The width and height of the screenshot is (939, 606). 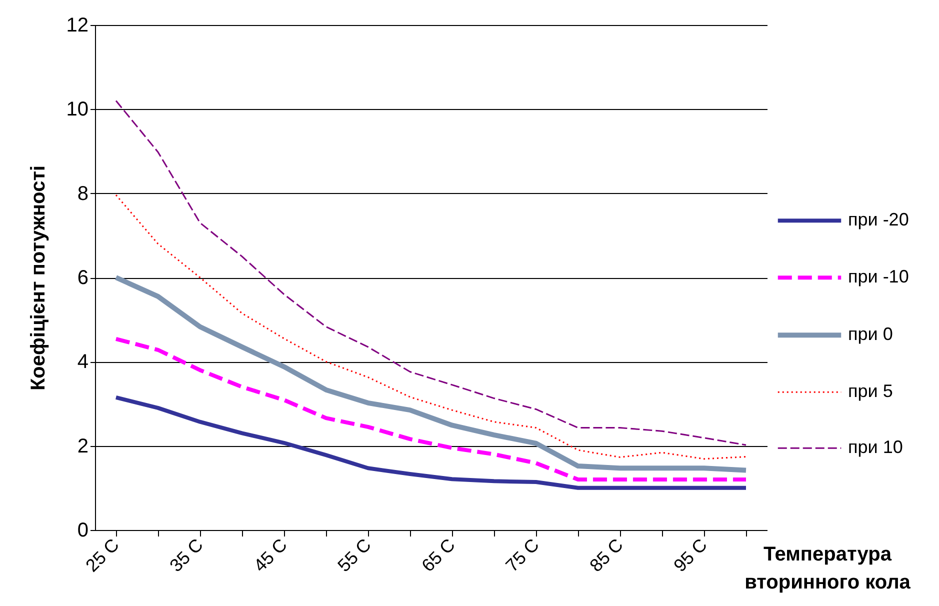 I want to click on legend-label: при 10, so click(x=875, y=447).